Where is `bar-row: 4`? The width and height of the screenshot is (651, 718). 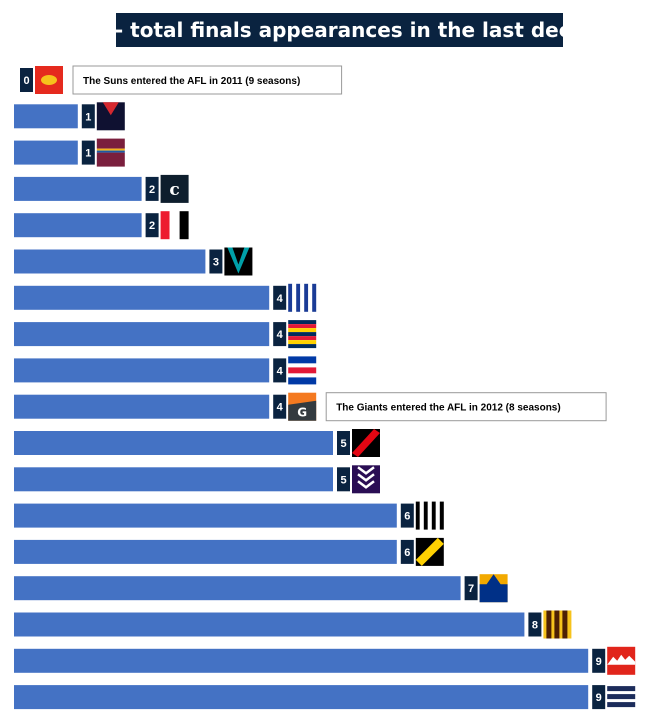 bar-row: 4 is located at coordinates (165, 370).